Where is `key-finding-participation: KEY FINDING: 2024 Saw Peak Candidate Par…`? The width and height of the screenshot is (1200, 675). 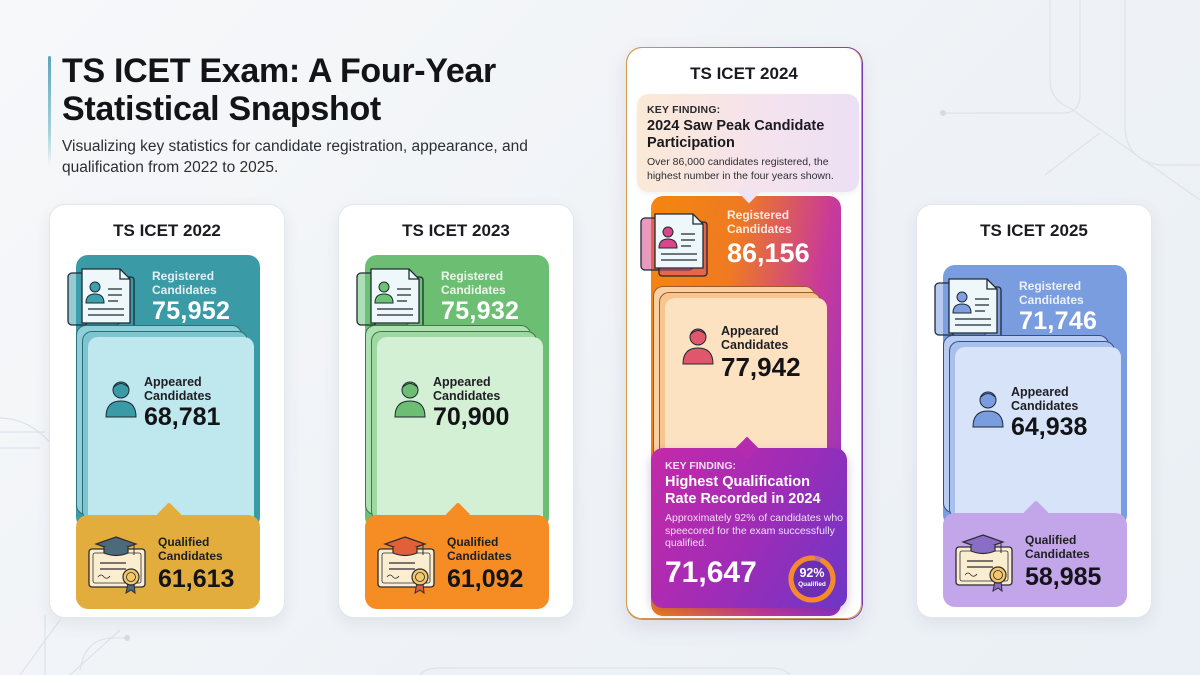 key-finding-participation: KEY FINDING: 2024 Saw Peak Candidate Par… is located at coordinates (748, 143).